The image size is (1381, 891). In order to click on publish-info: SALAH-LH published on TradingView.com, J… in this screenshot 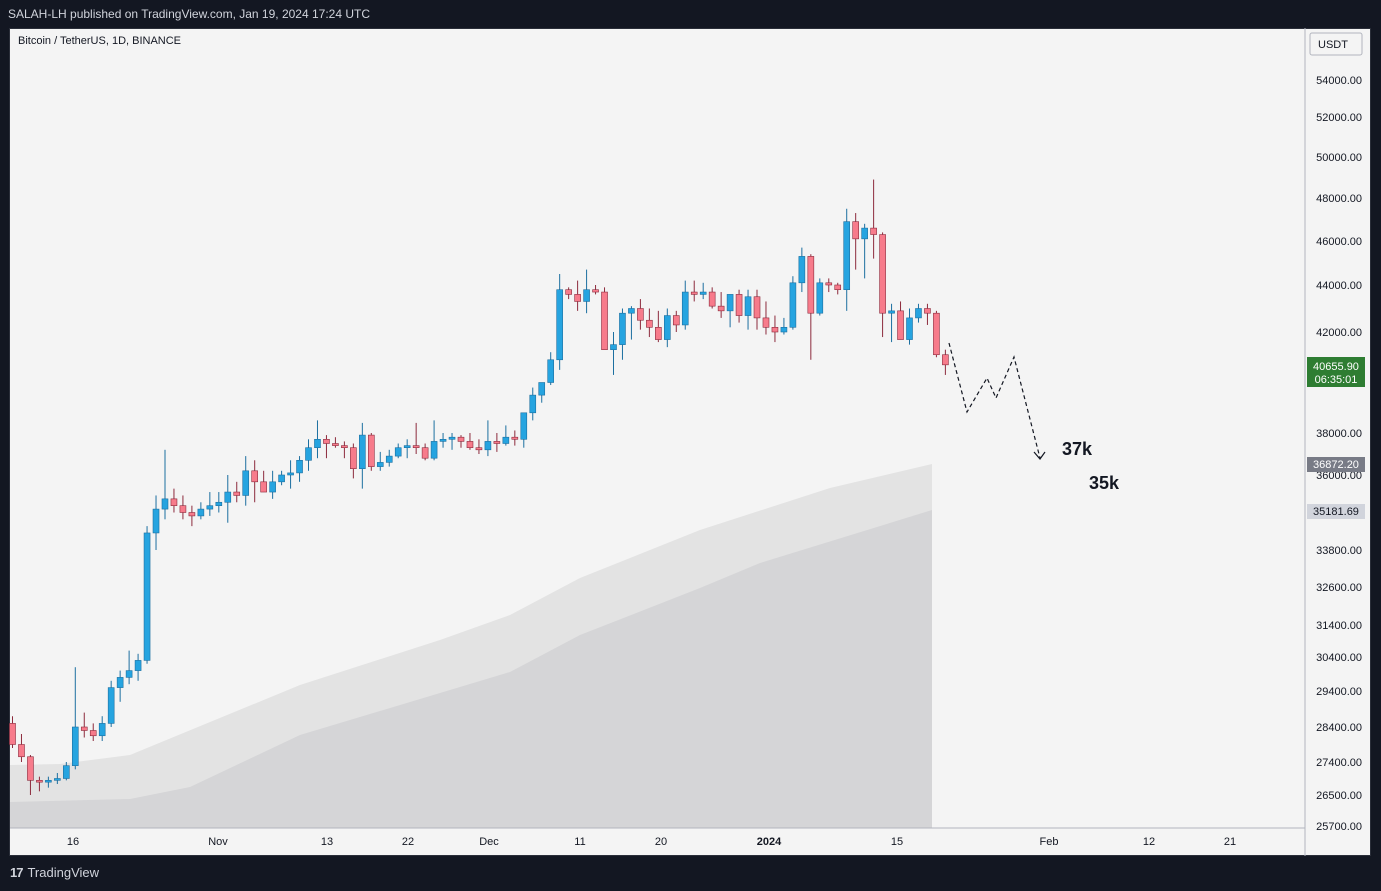, I will do `click(189, 14)`.